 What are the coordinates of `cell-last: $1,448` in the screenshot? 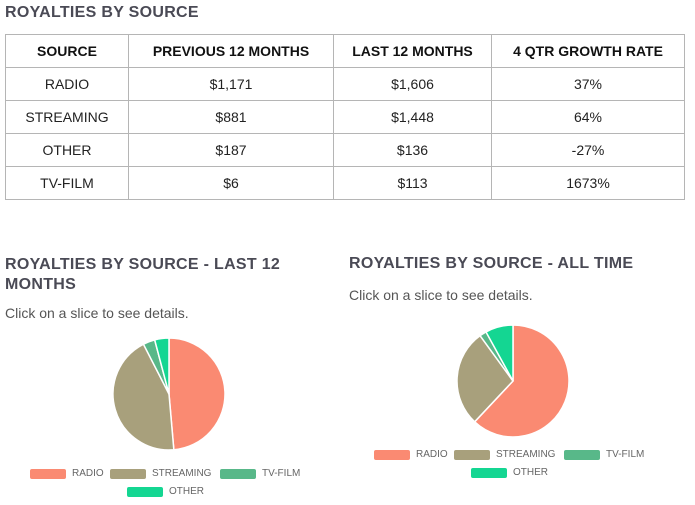 It's located at (412, 117).